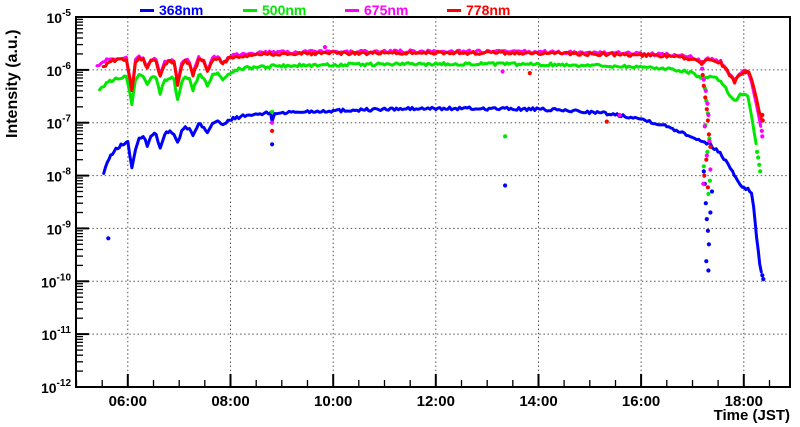 The height and width of the screenshot is (427, 800). What do you see at coordinates (230, 401) in the screenshot?
I see `svg-text: 08:00` at bounding box center [230, 401].